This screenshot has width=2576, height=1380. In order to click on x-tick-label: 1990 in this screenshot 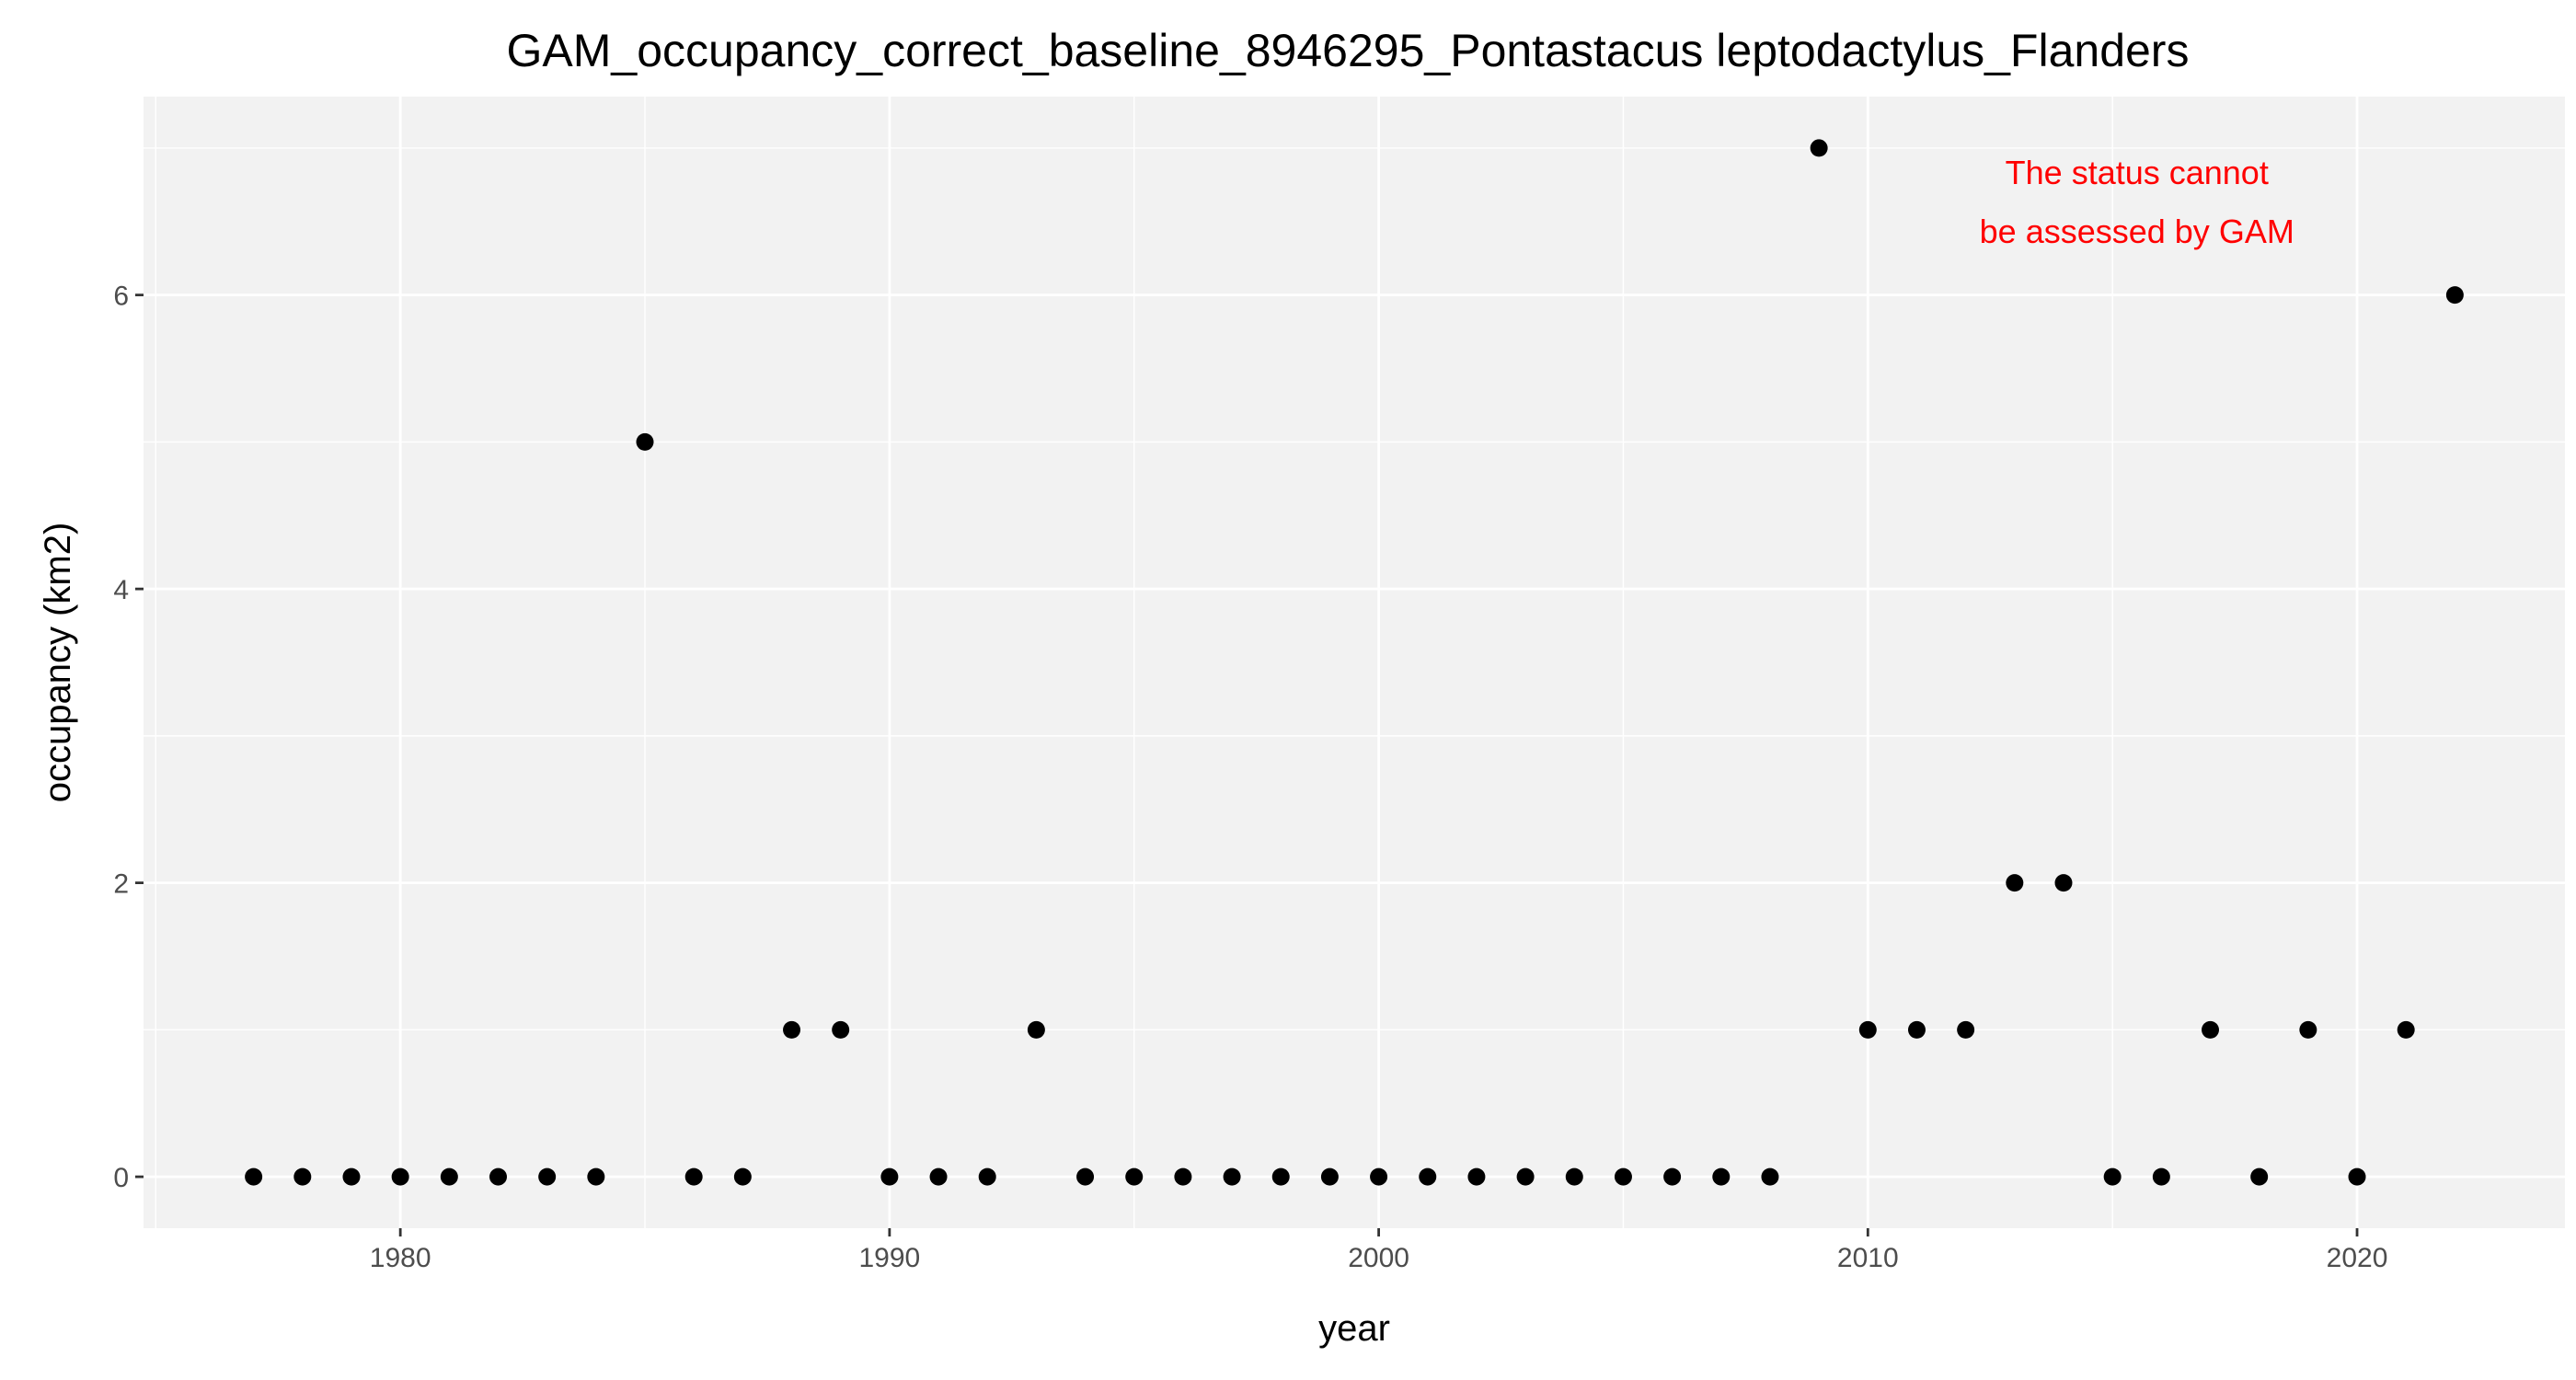, I will do `click(889, 1258)`.